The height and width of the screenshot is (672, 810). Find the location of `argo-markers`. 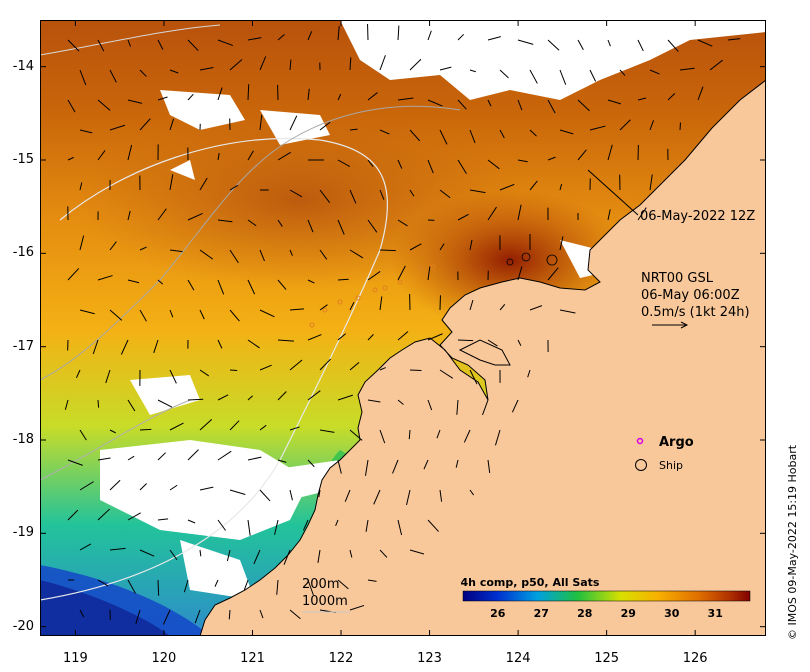

argo-markers is located at coordinates (372, 296).